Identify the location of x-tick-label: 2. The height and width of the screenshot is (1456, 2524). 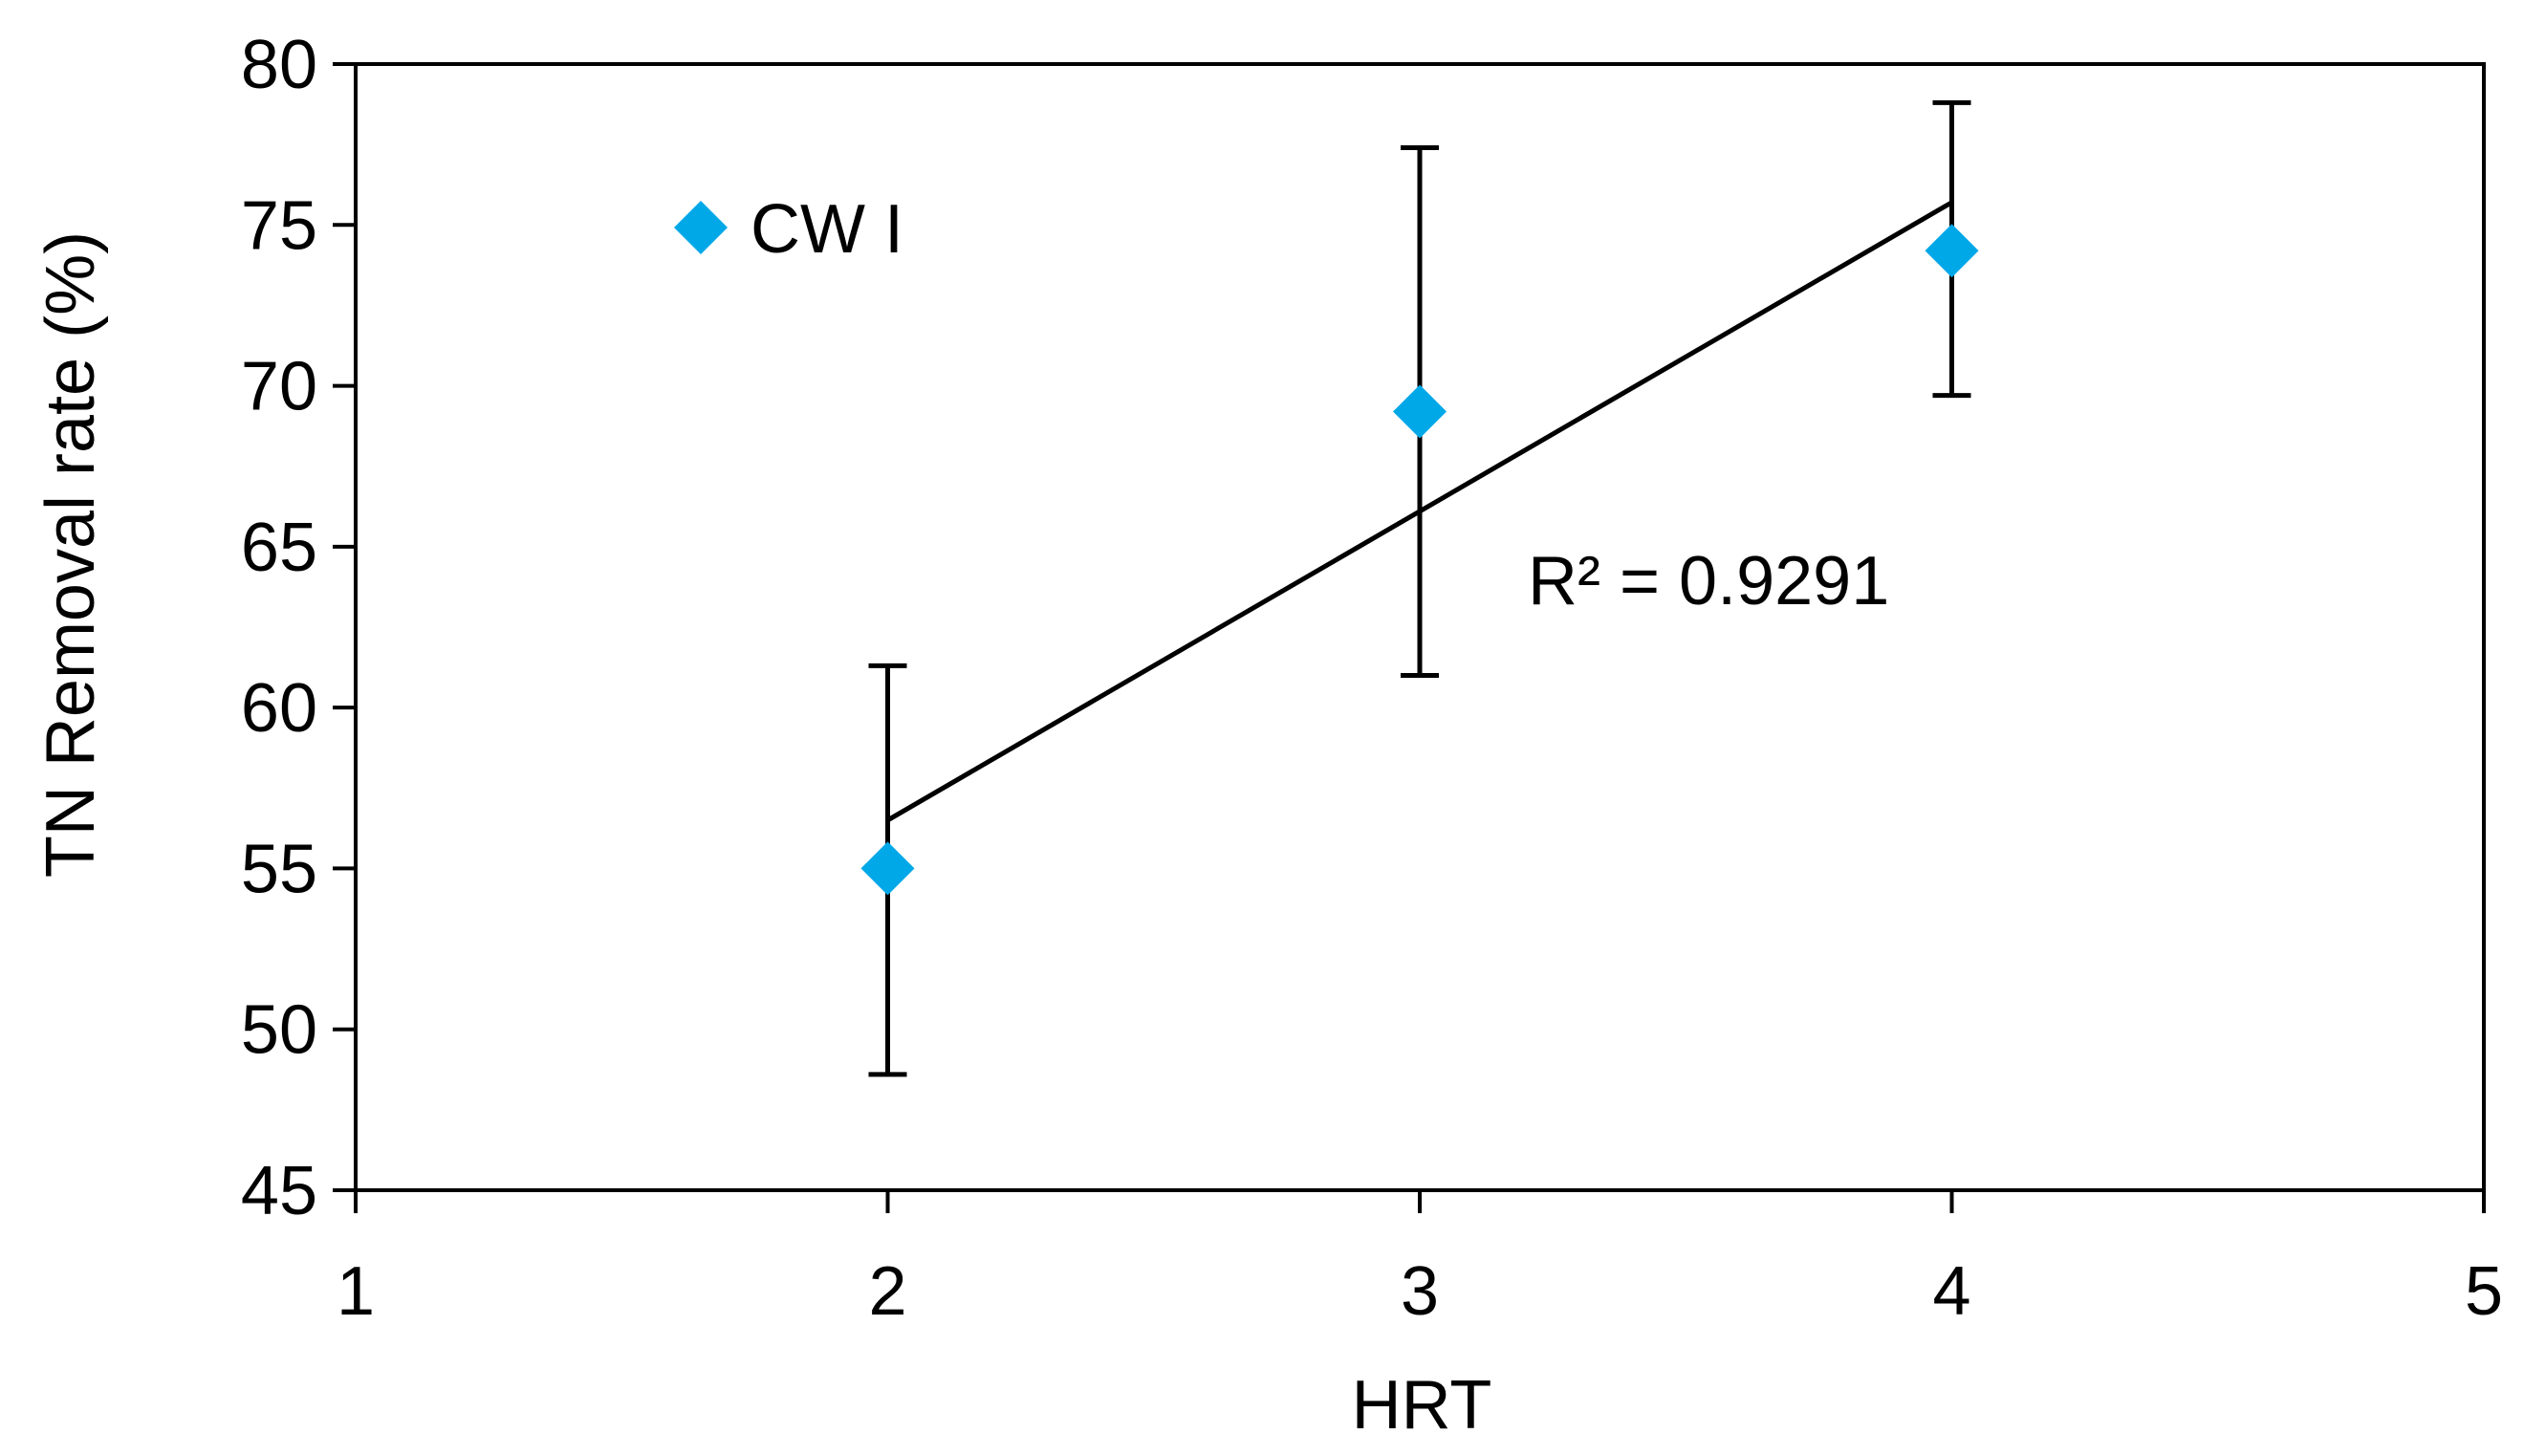
(887, 1291).